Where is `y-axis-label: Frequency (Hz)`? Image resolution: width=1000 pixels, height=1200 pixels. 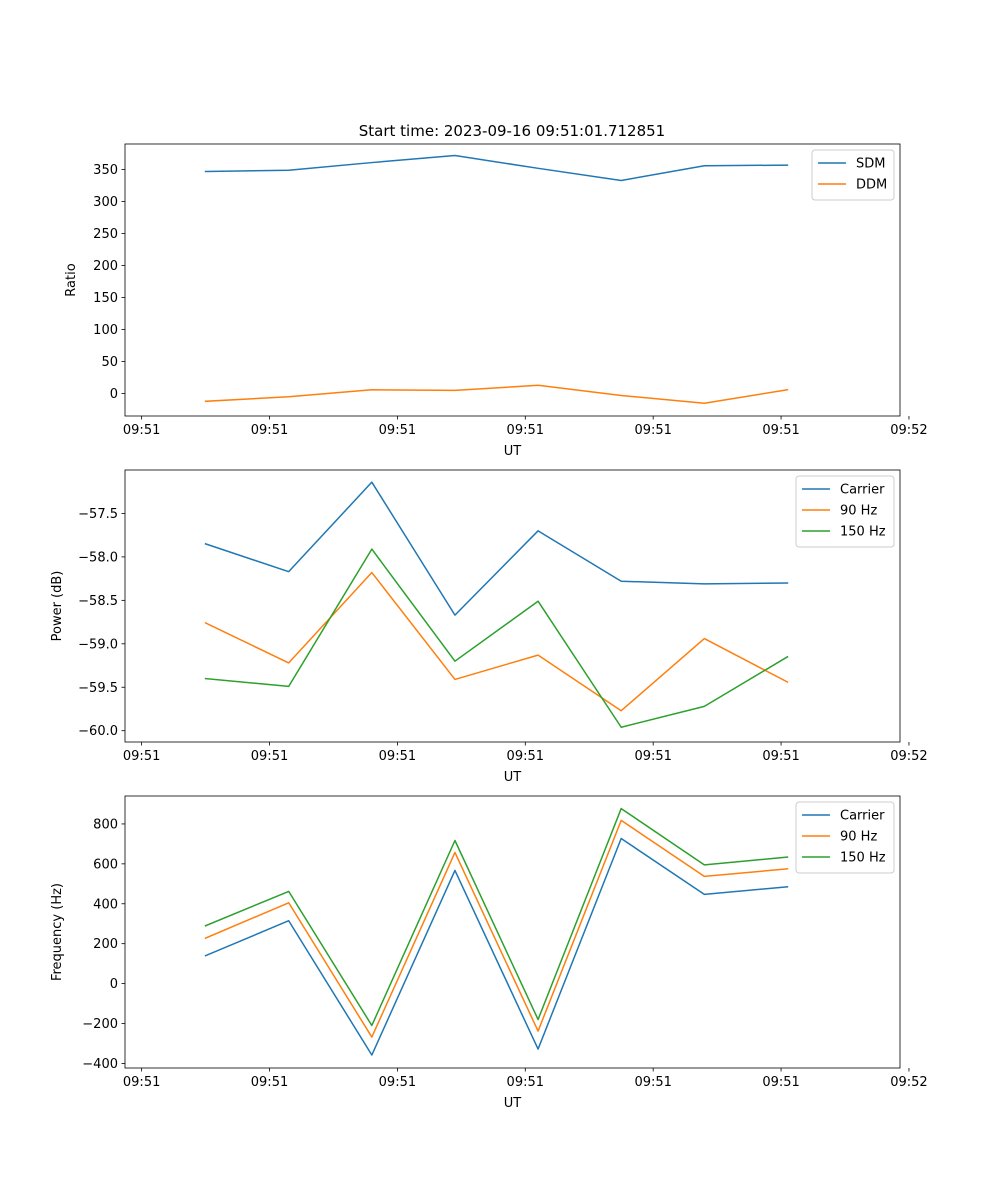
y-axis-label: Frequency (Hz) is located at coordinates (57, 932).